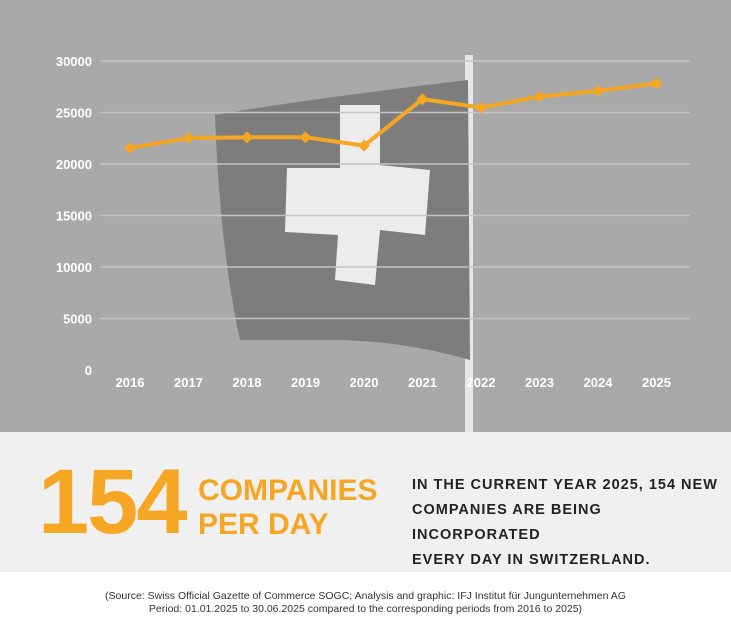 Image resolution: width=731 pixels, height=627 pixels. Describe the element at coordinates (507, 522) in the screenshot. I see `description-line: COMPANIES ARE BEING INCORPORATED` at that location.